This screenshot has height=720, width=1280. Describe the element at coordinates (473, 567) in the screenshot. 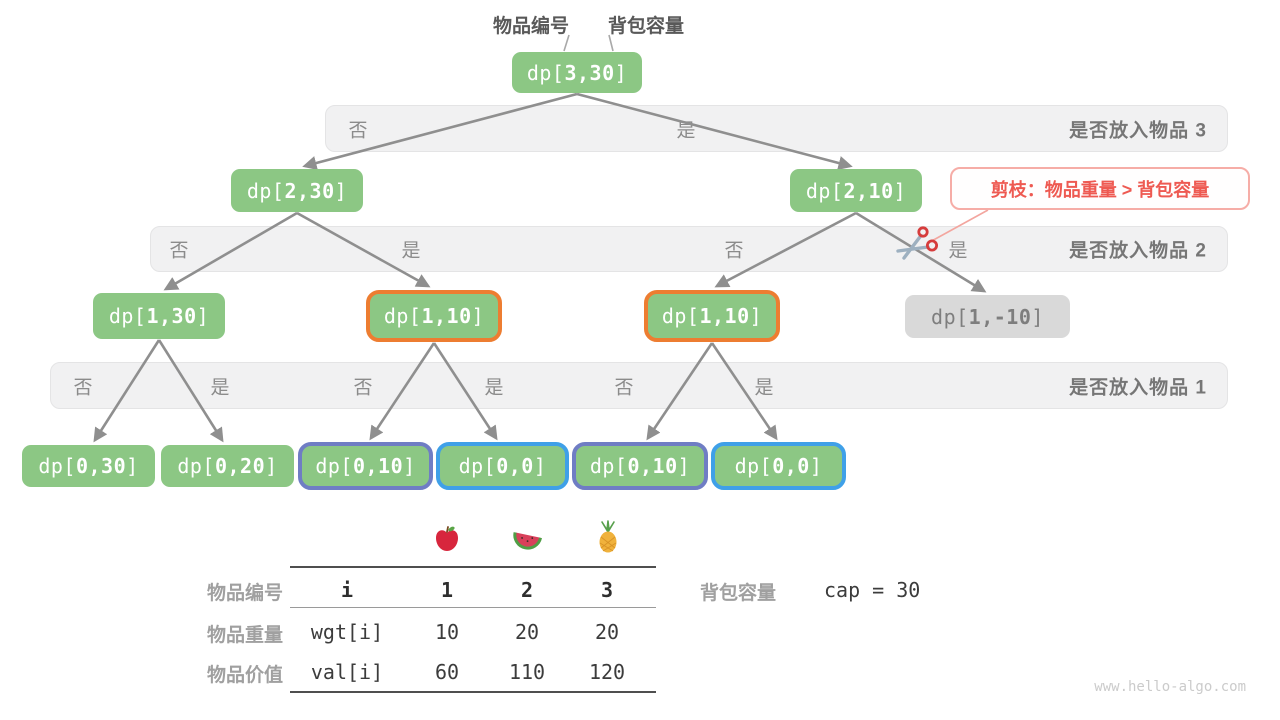

I see `table-rule-top` at that location.